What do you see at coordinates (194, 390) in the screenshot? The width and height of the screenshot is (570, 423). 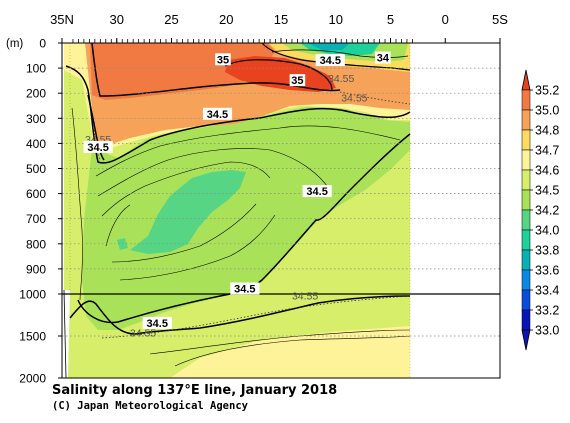 I see `chart-title: Salinity along 137°E line, January 2018` at bounding box center [194, 390].